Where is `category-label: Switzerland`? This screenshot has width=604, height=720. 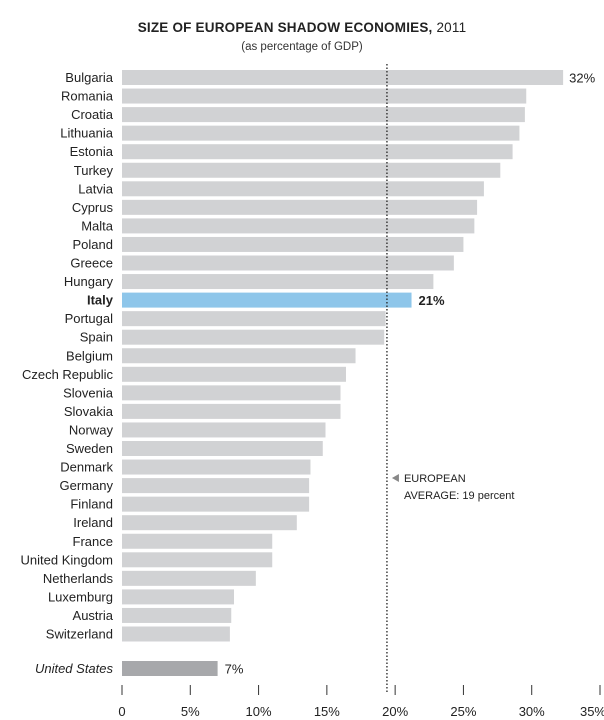
category-label: Switzerland is located at coordinates (79, 634).